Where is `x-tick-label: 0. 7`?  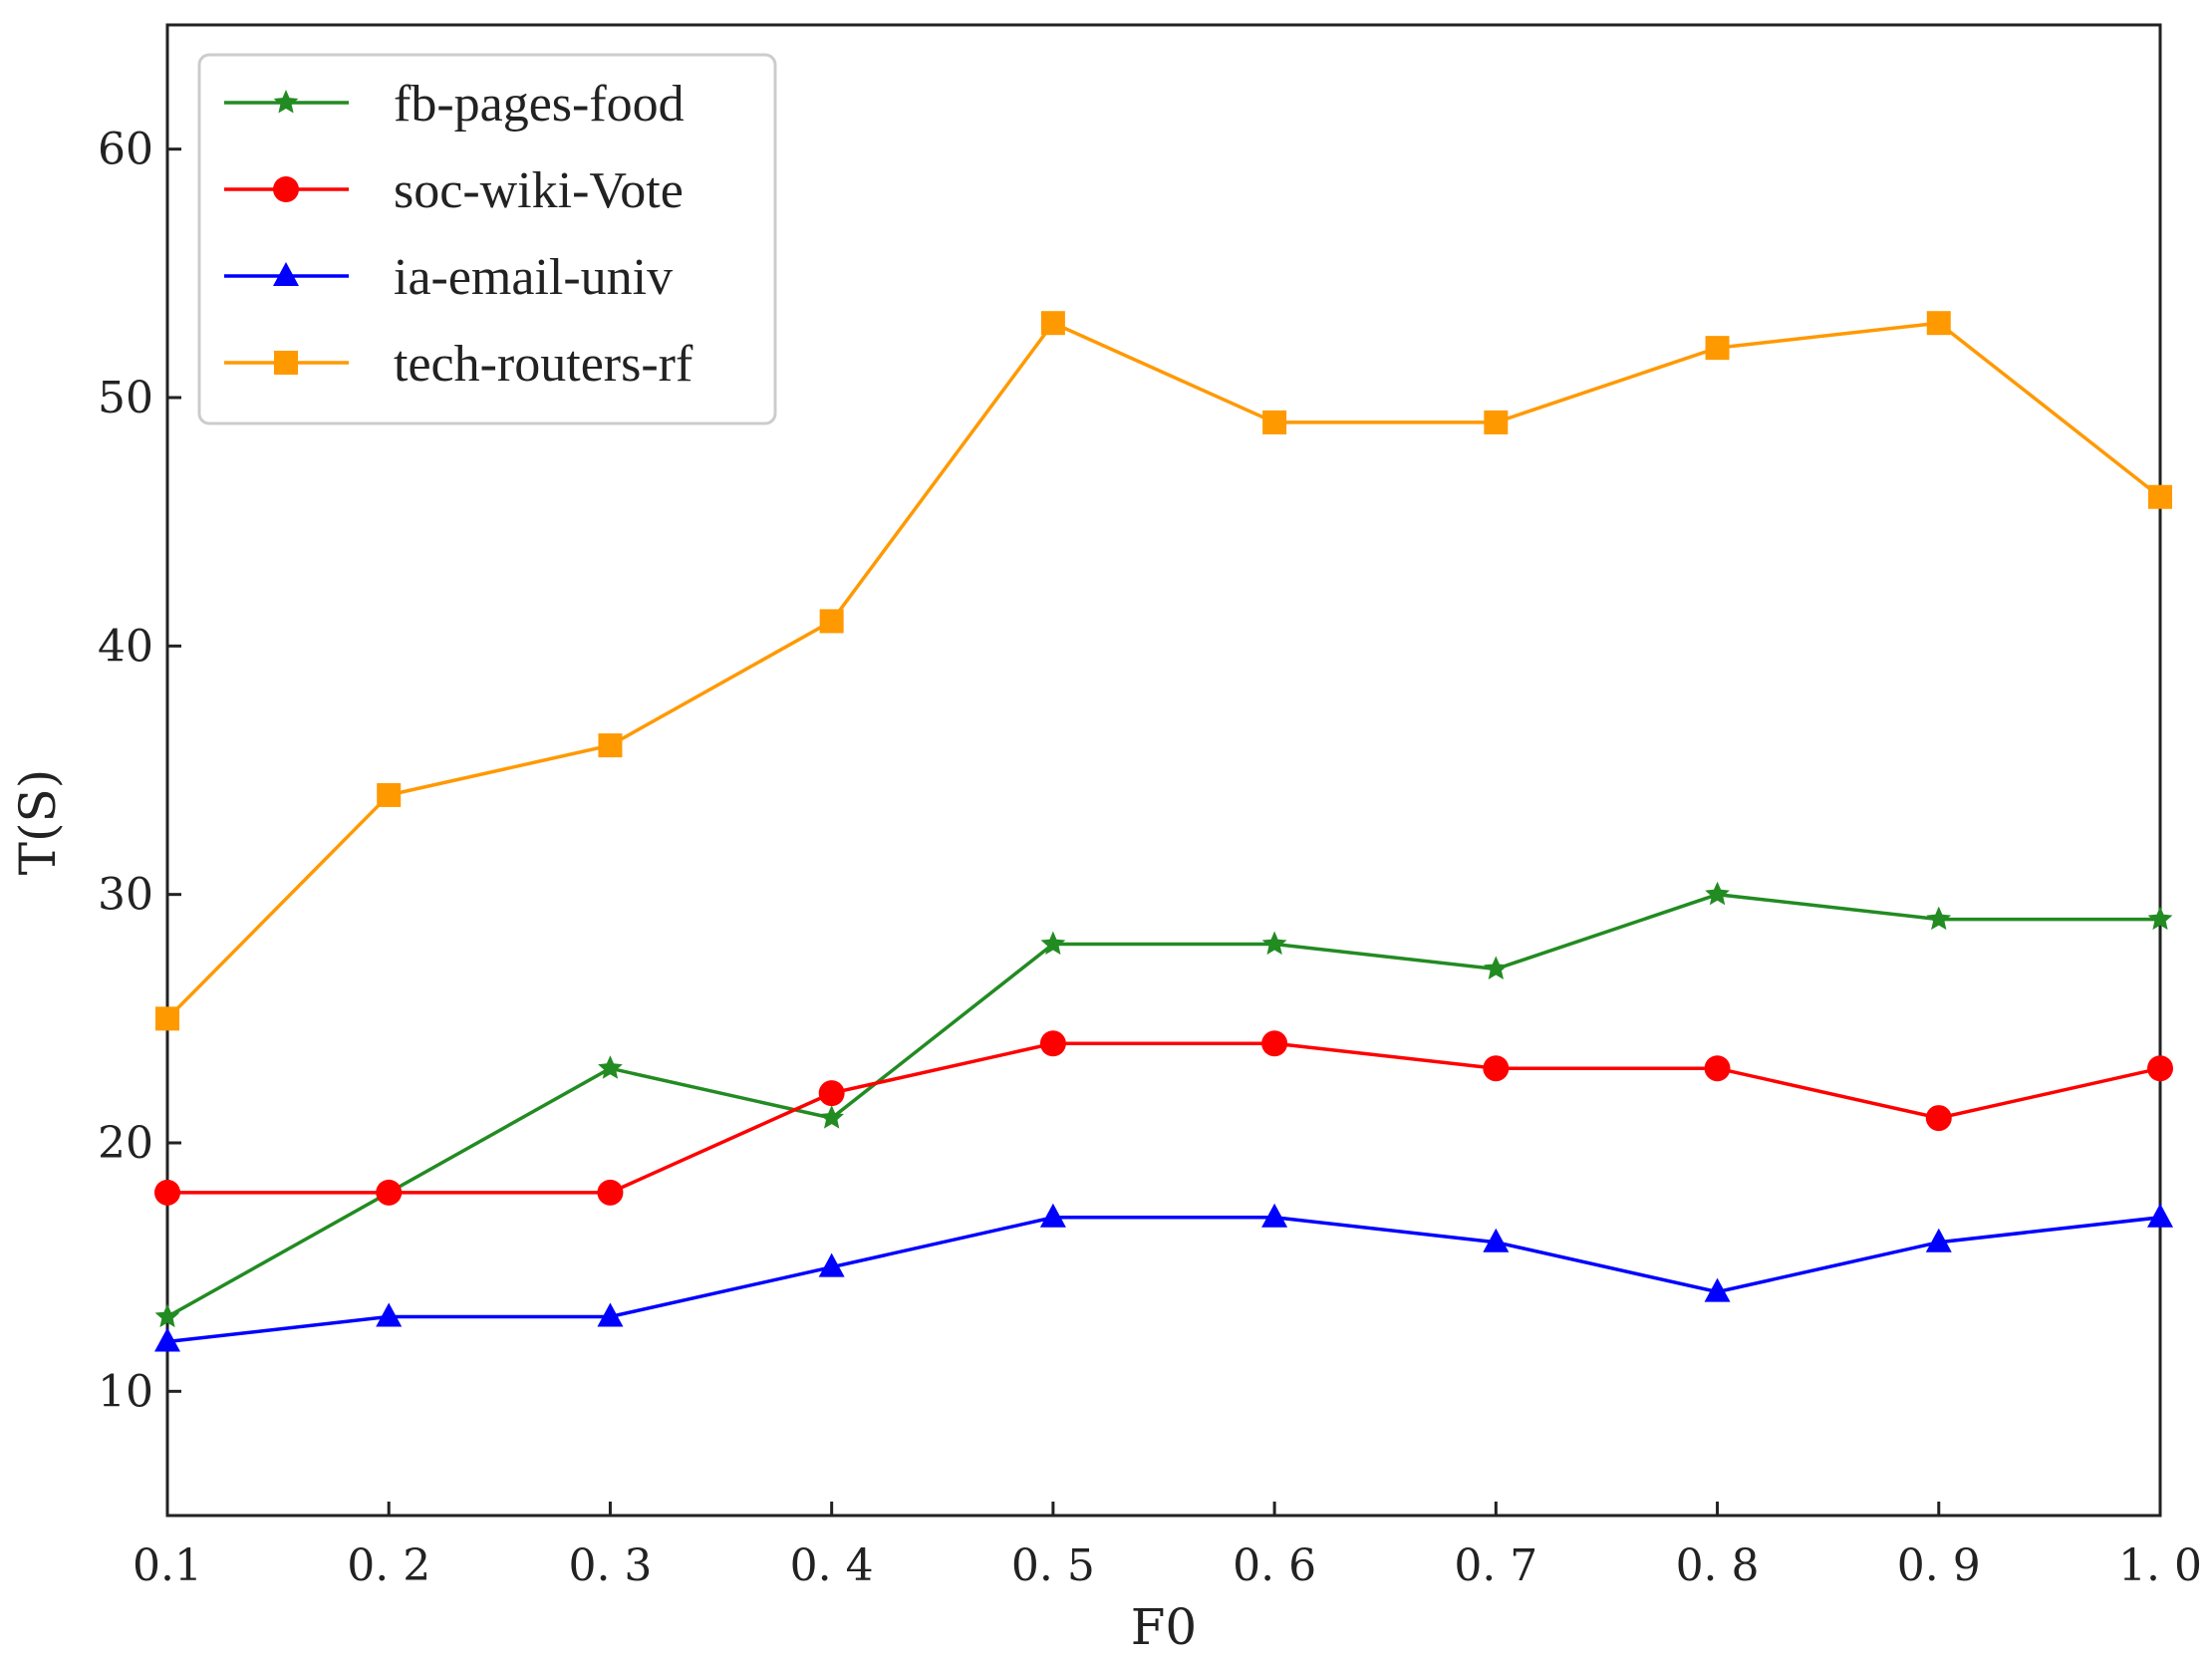
x-tick-label: 0. 7 is located at coordinates (1496, 1566).